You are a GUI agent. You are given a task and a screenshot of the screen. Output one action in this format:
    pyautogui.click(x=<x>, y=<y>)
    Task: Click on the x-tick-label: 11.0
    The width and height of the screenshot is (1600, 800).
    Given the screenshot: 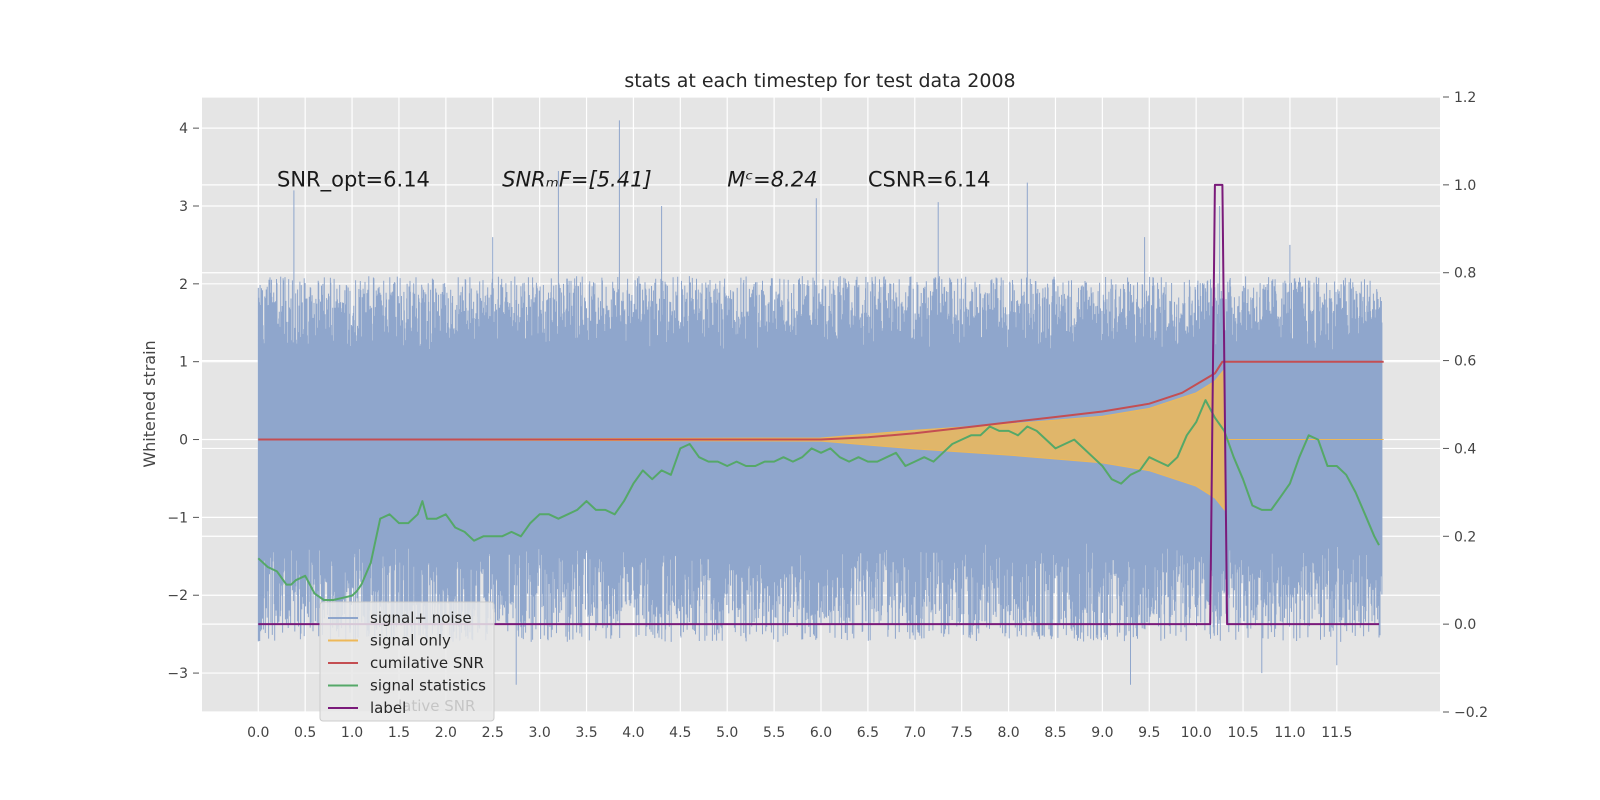 What is the action you would take?
    pyautogui.click(x=1289, y=733)
    